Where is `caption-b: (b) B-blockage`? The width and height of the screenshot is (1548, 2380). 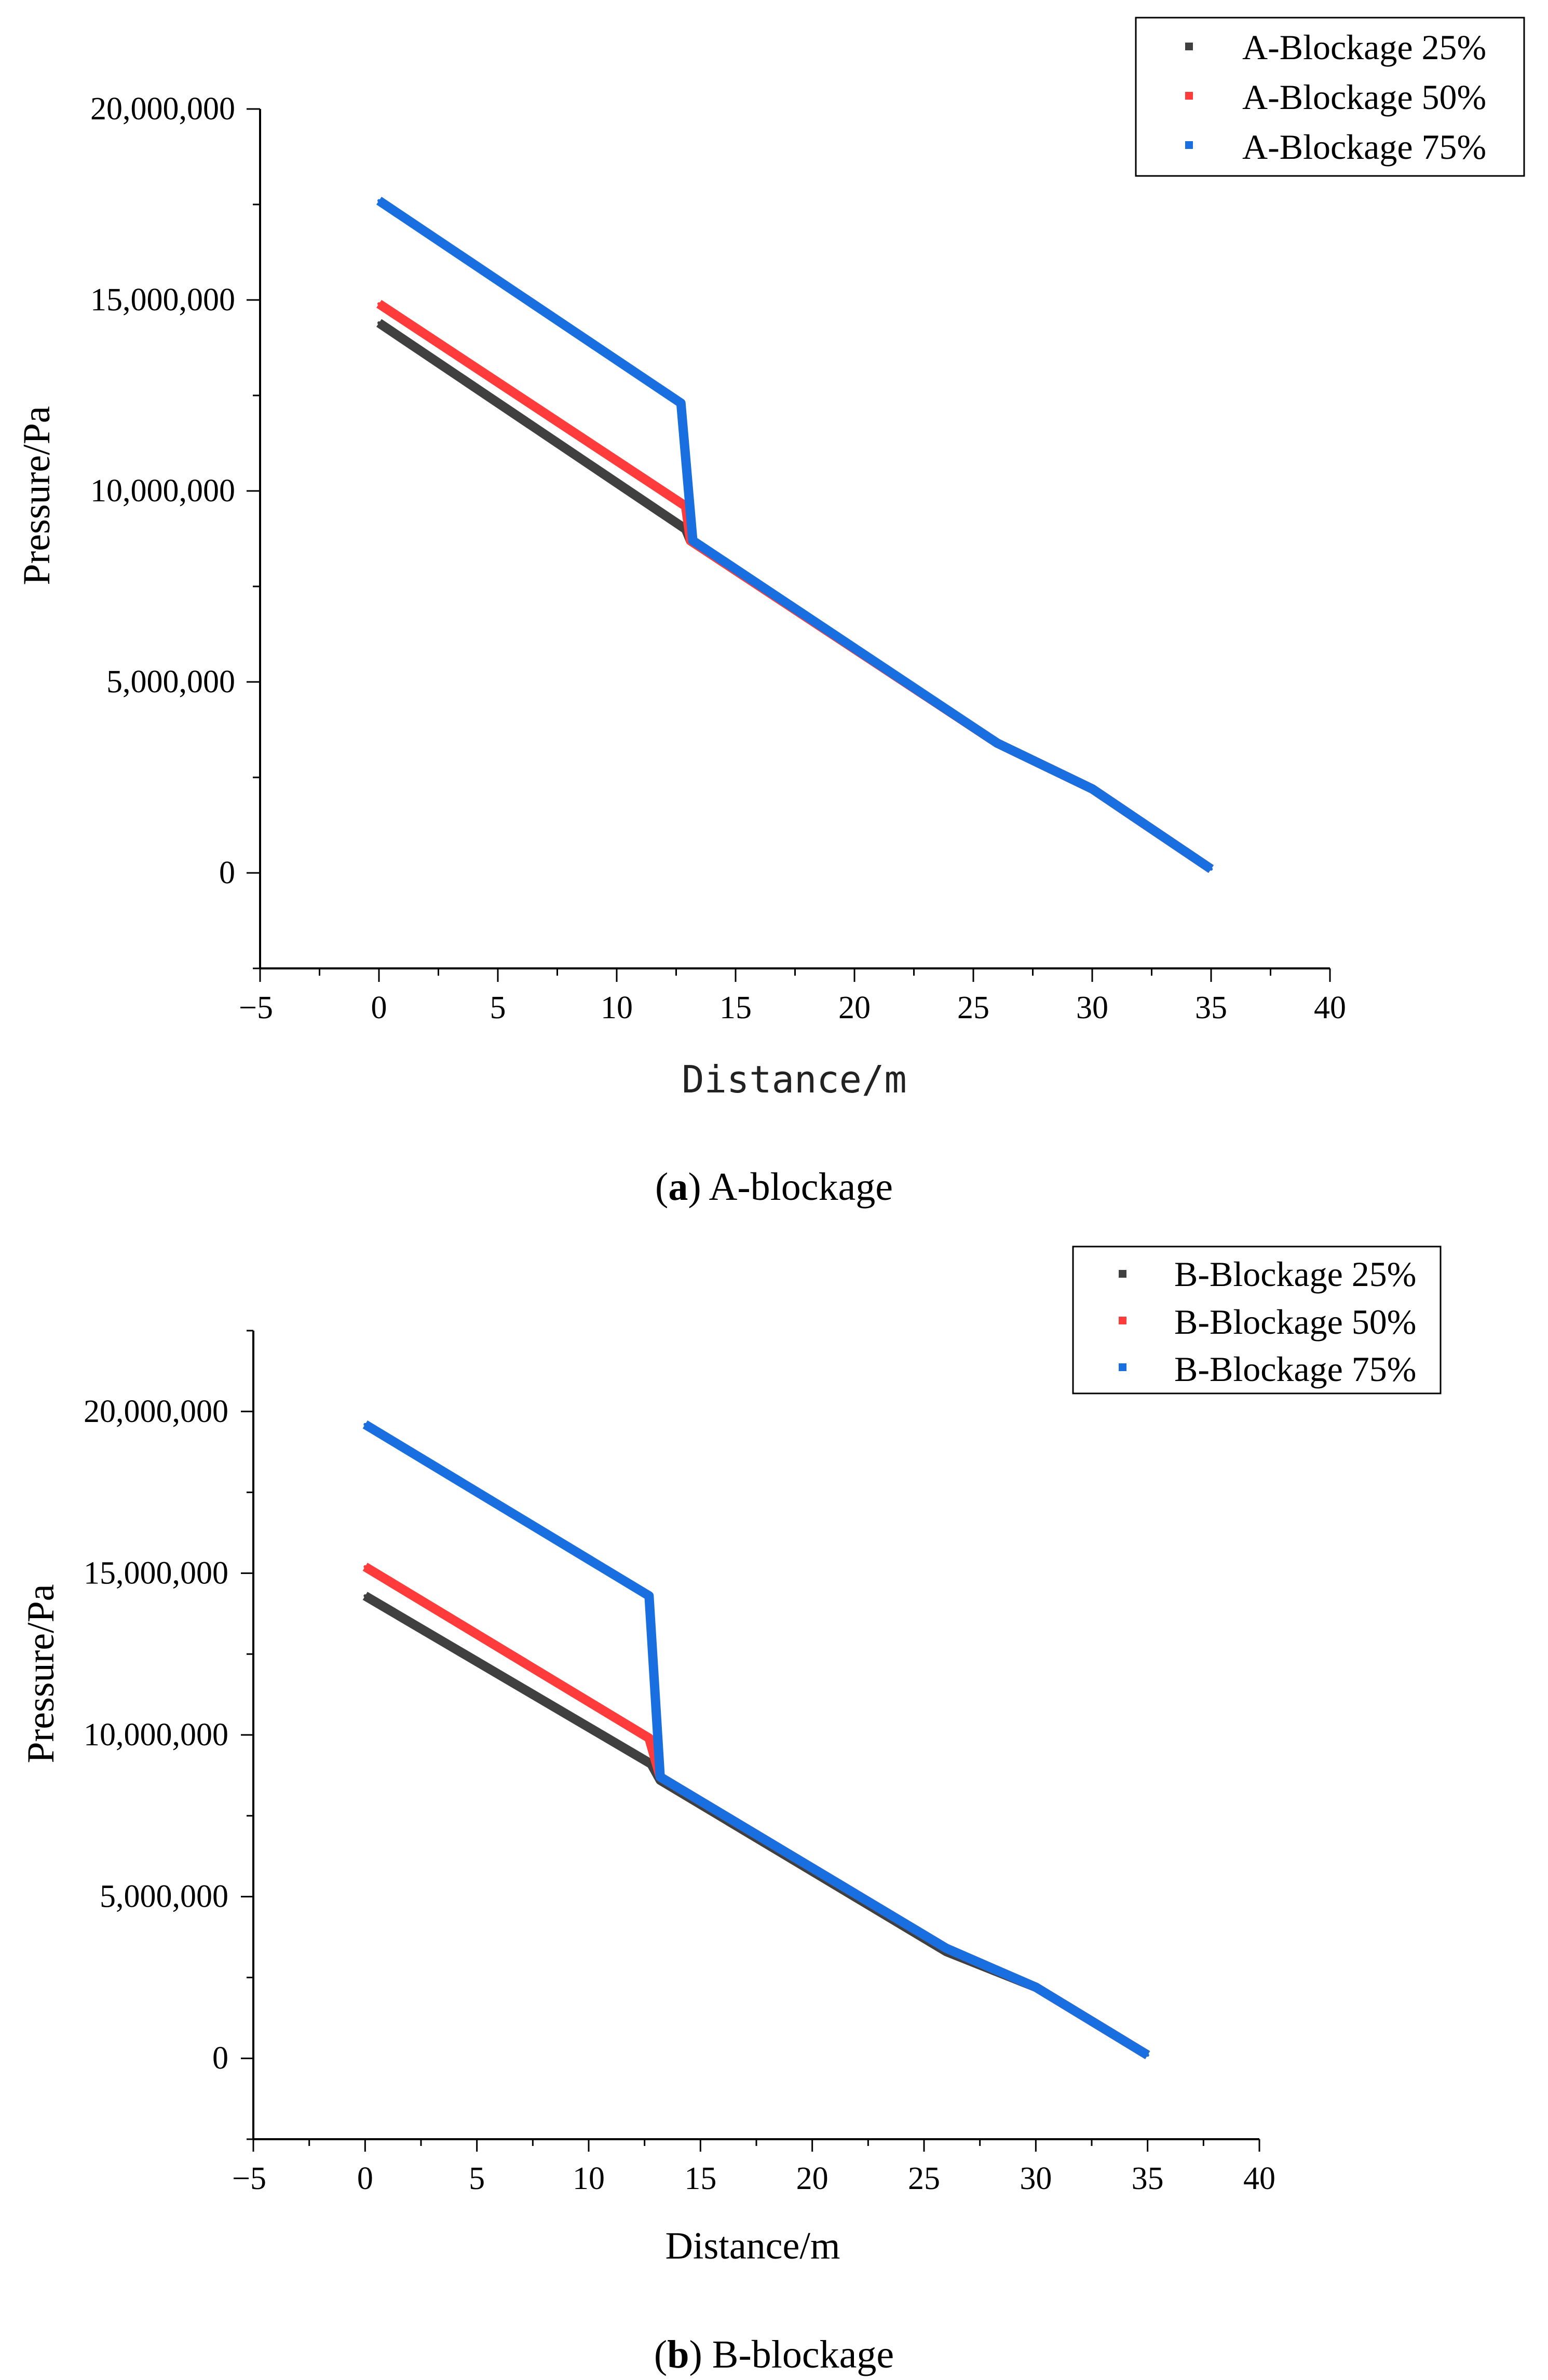
caption-b: (b) B-blockage is located at coordinates (774, 2354).